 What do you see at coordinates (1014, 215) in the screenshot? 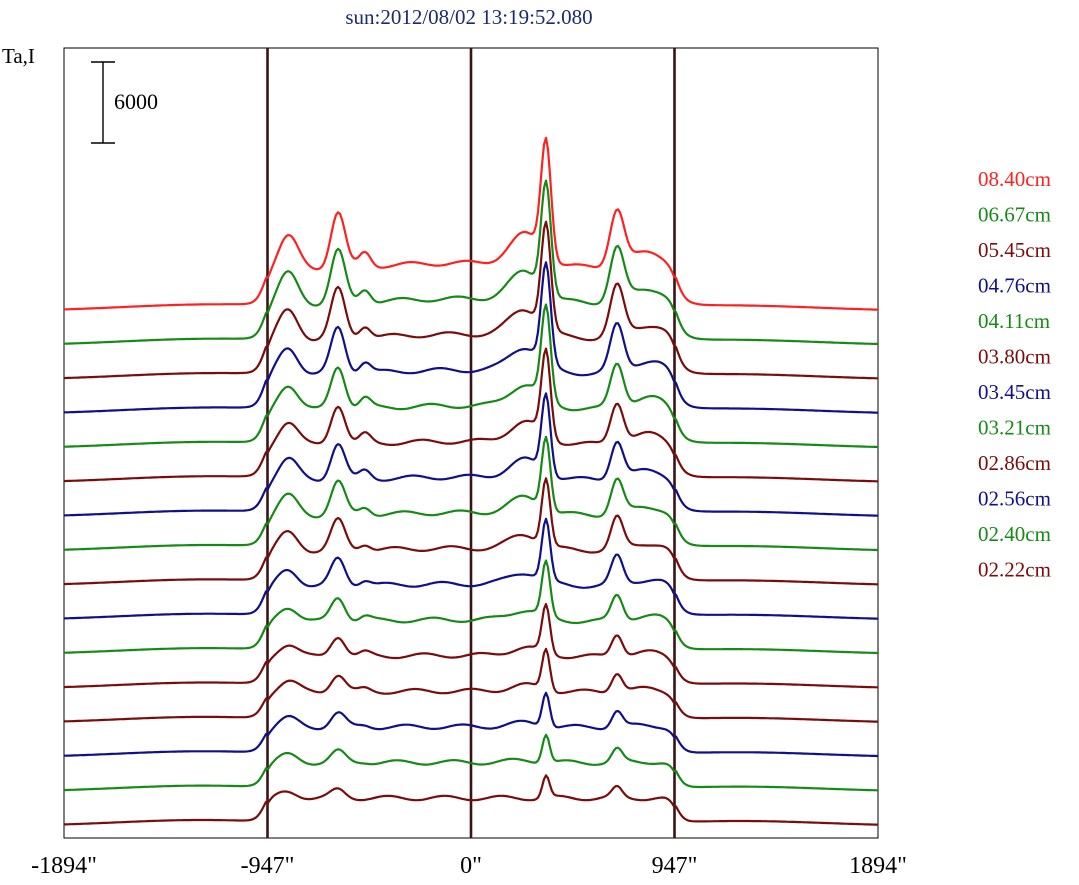
I see `legend-entry: 06.67cm` at bounding box center [1014, 215].